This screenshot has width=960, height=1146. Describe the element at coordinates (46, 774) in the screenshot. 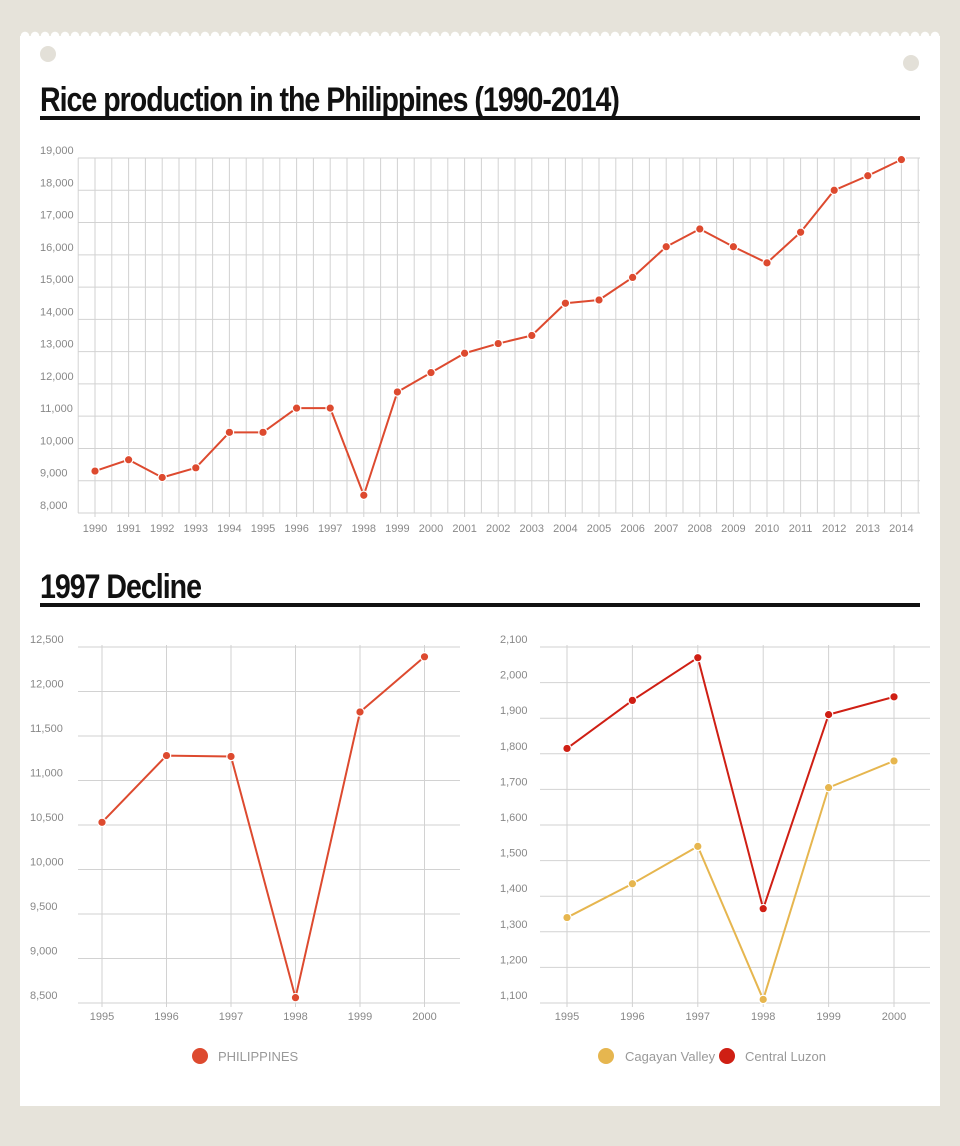

I see `chart2-ytick-label: 11,000` at that location.